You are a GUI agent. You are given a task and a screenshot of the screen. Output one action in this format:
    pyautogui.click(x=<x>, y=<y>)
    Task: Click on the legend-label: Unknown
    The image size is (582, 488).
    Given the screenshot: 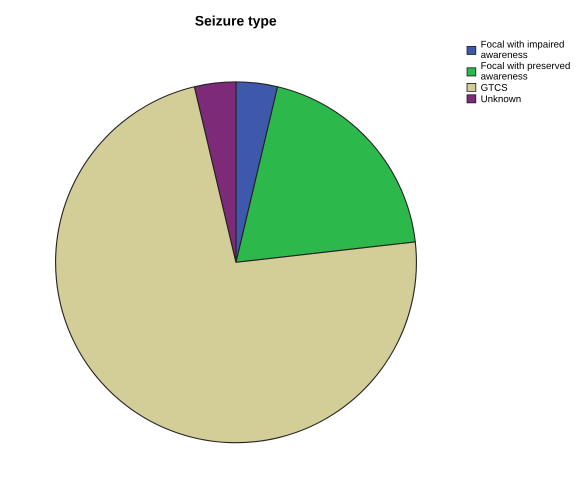 What is the action you would take?
    pyautogui.click(x=501, y=98)
    